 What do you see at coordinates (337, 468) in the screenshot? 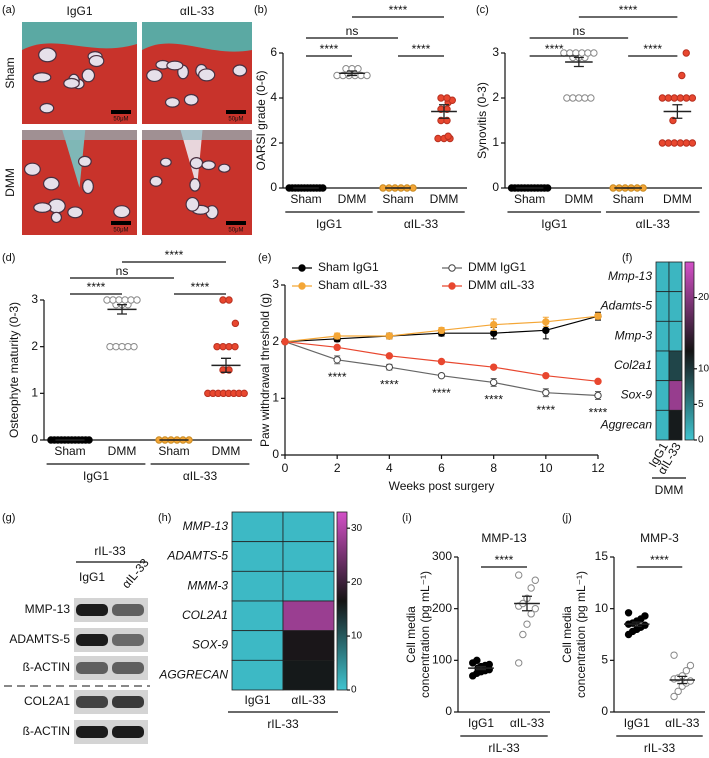
I see `x-tick-label: 2` at bounding box center [337, 468].